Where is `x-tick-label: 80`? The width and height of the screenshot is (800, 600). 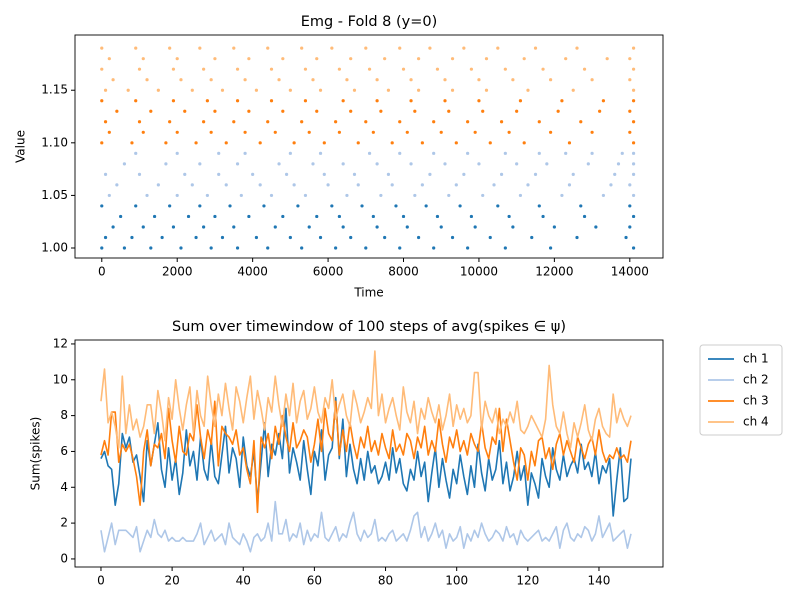
x-tick-label: 80 is located at coordinates (385, 581).